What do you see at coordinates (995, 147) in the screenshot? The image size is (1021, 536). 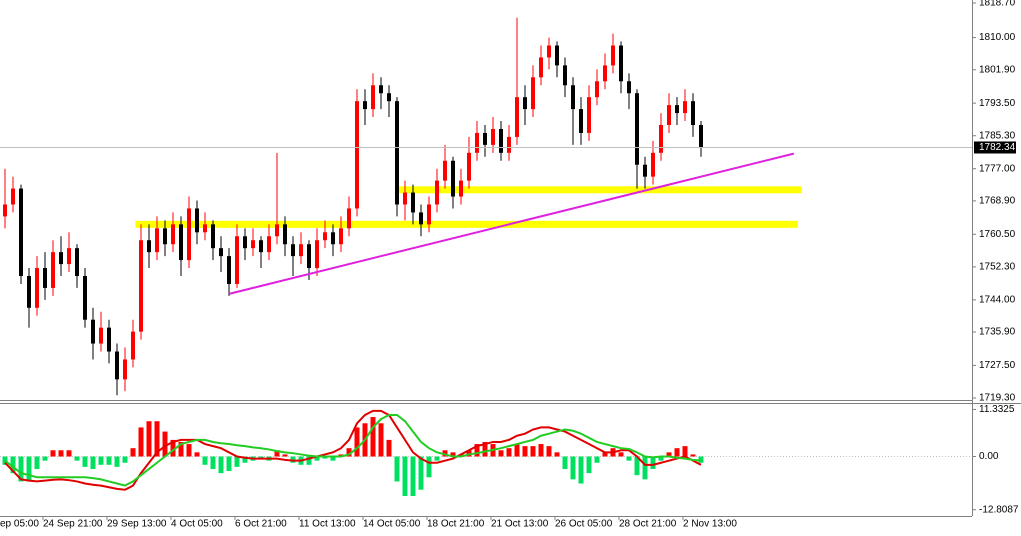 I see `last-price-box` at bounding box center [995, 147].